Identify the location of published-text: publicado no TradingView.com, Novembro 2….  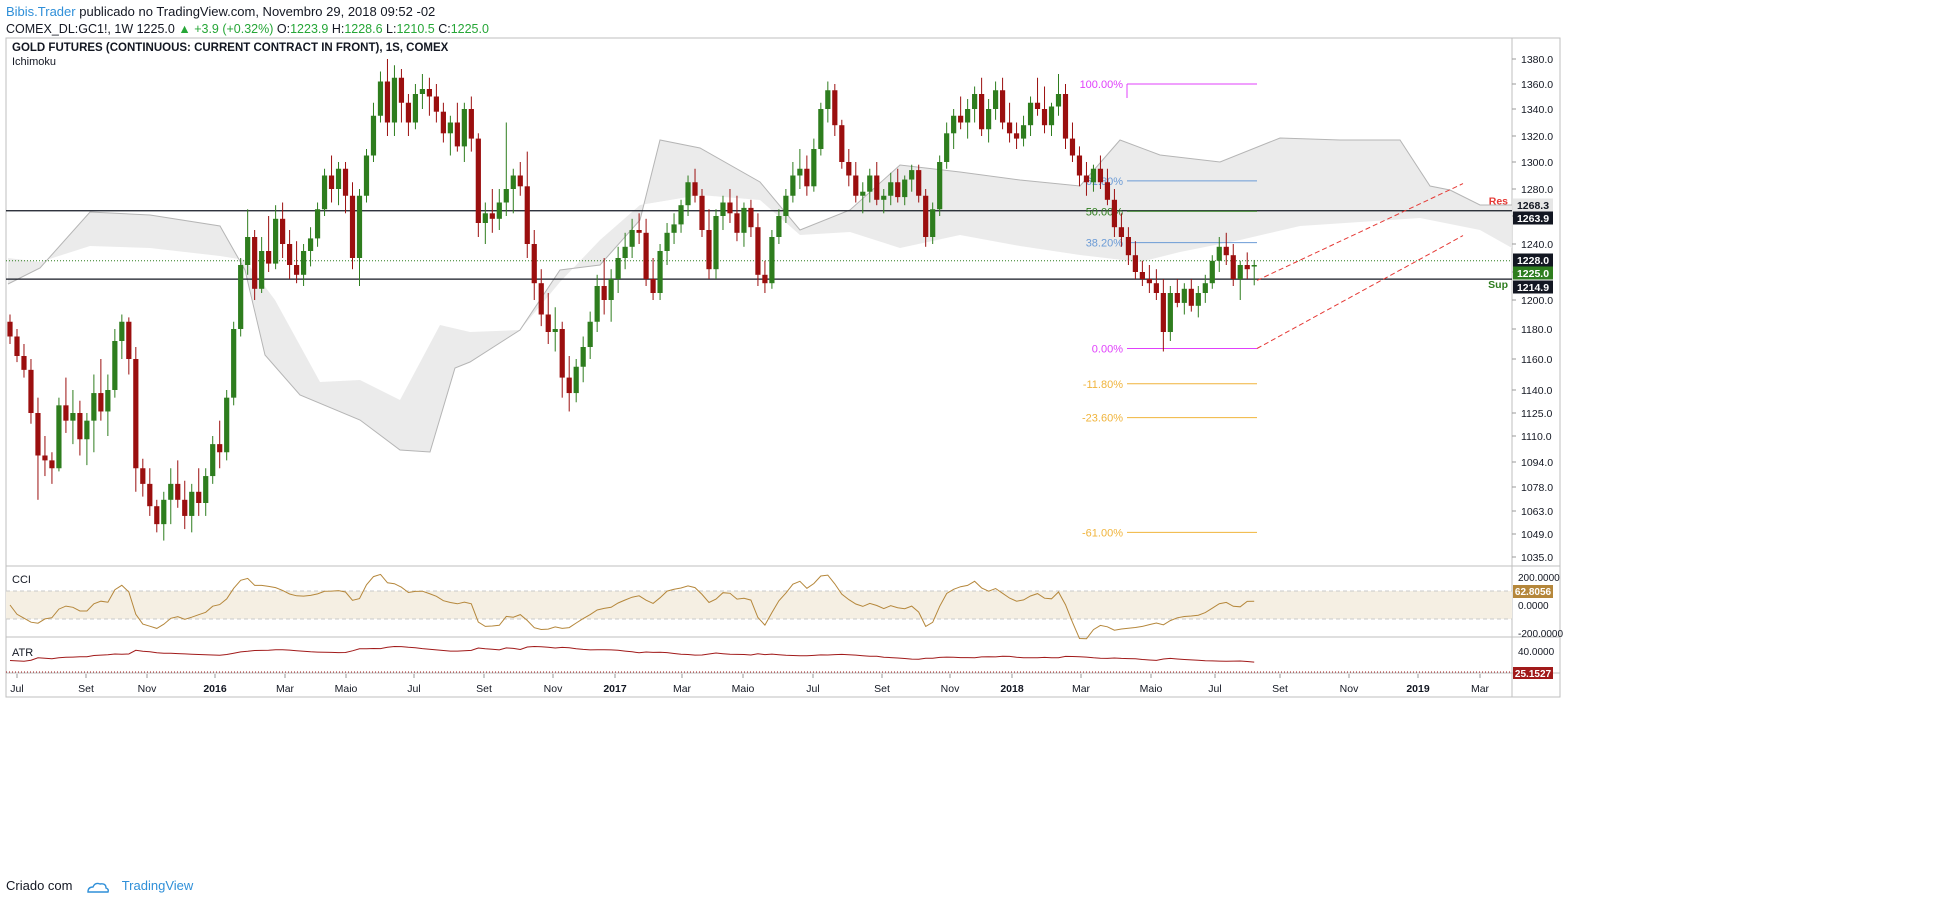
(257, 11).